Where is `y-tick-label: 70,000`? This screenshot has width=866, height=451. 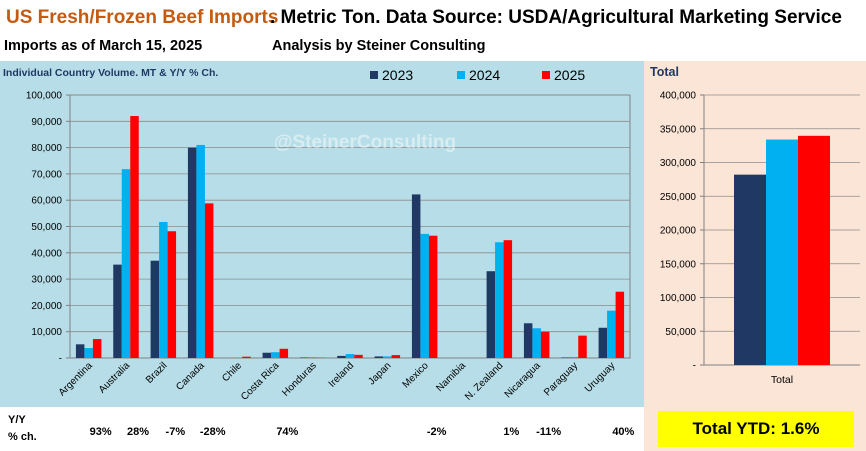
y-tick-label: 70,000 is located at coordinates (46, 174).